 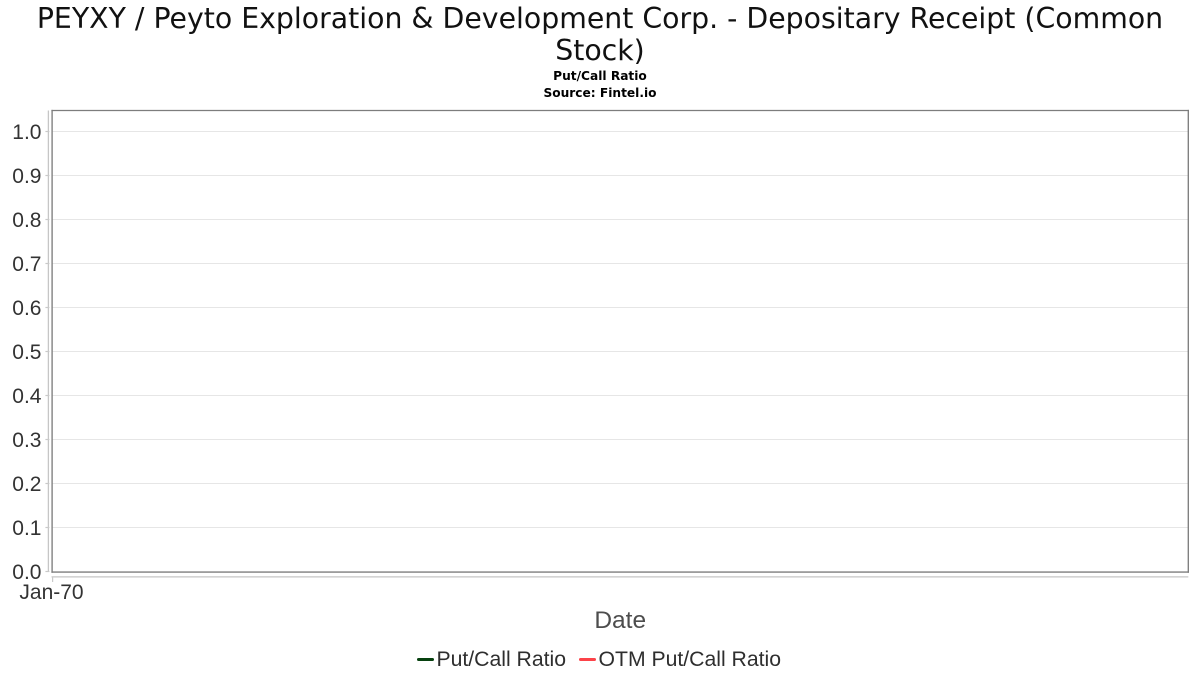 What do you see at coordinates (26, 220) in the screenshot?
I see `y-tick-label: 0.8` at bounding box center [26, 220].